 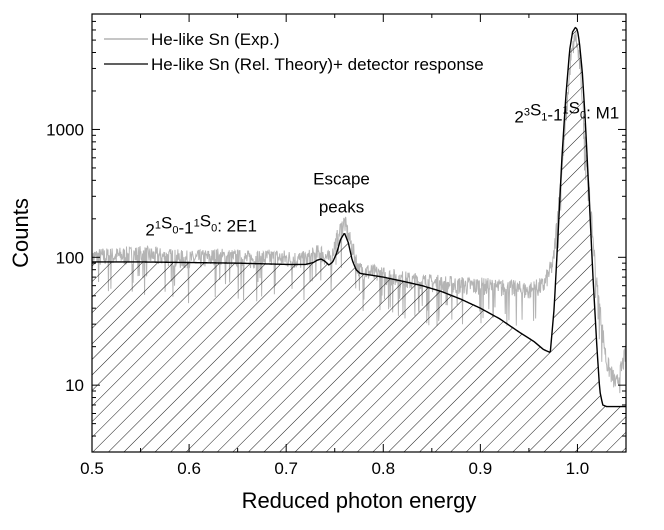 What do you see at coordinates (359, 500) in the screenshot?
I see `x-axis-title: Reduced photon energy` at bounding box center [359, 500].